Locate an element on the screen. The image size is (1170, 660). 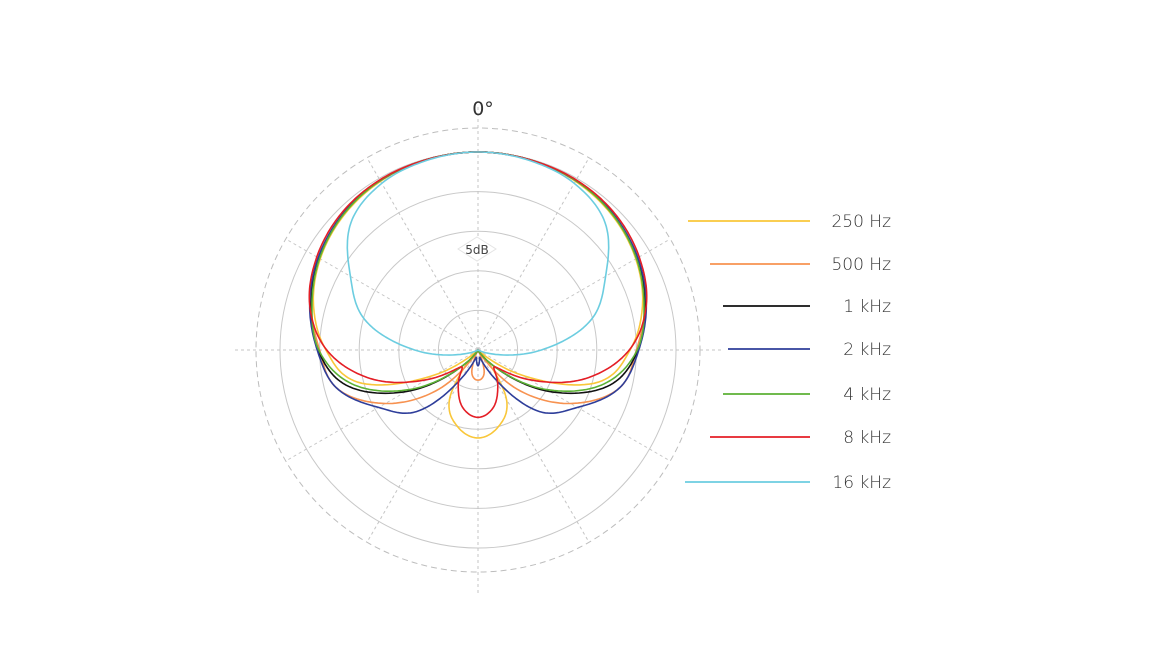
series-curves is located at coordinates (478, 295).